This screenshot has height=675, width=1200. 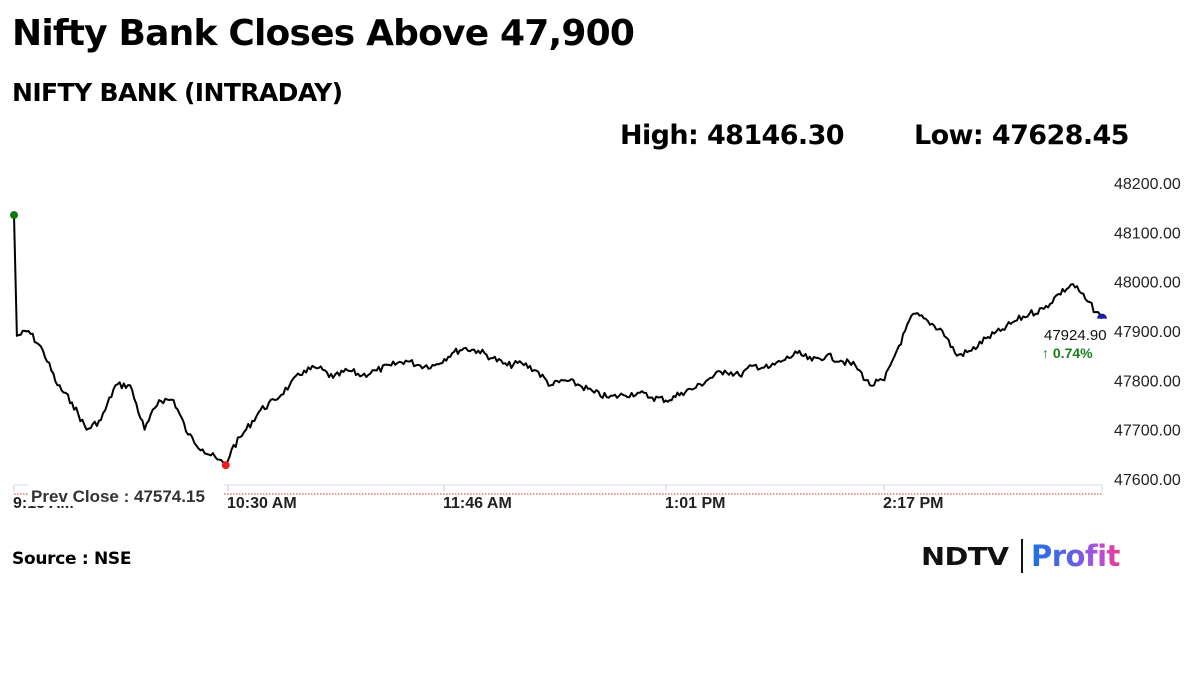 I want to click on logo-ndtv: NDTV, so click(x=965, y=556).